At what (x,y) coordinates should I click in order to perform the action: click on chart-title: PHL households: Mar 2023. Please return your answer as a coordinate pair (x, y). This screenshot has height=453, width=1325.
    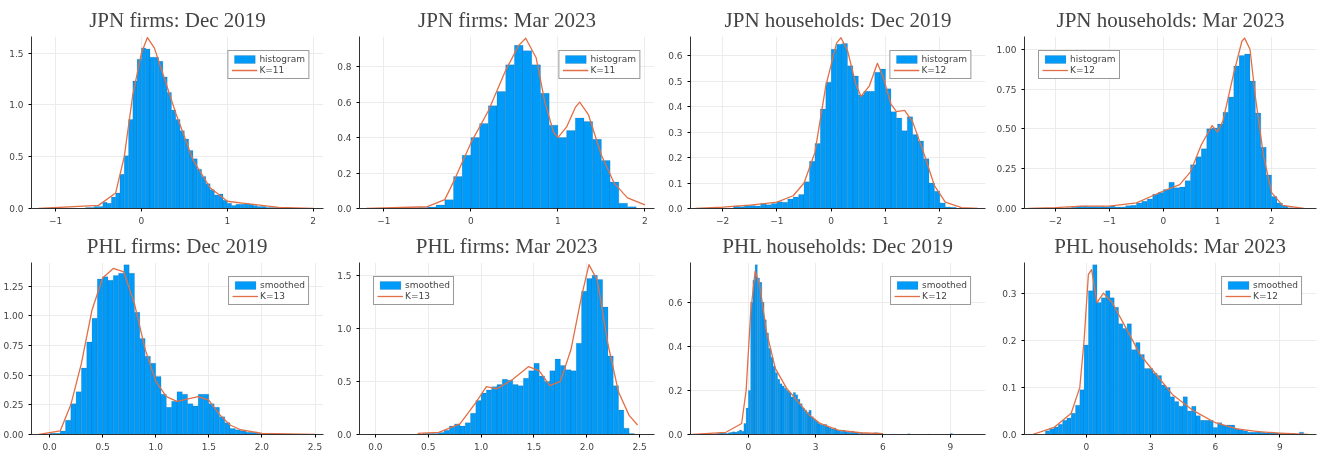
    Looking at the image, I should click on (1170, 245).